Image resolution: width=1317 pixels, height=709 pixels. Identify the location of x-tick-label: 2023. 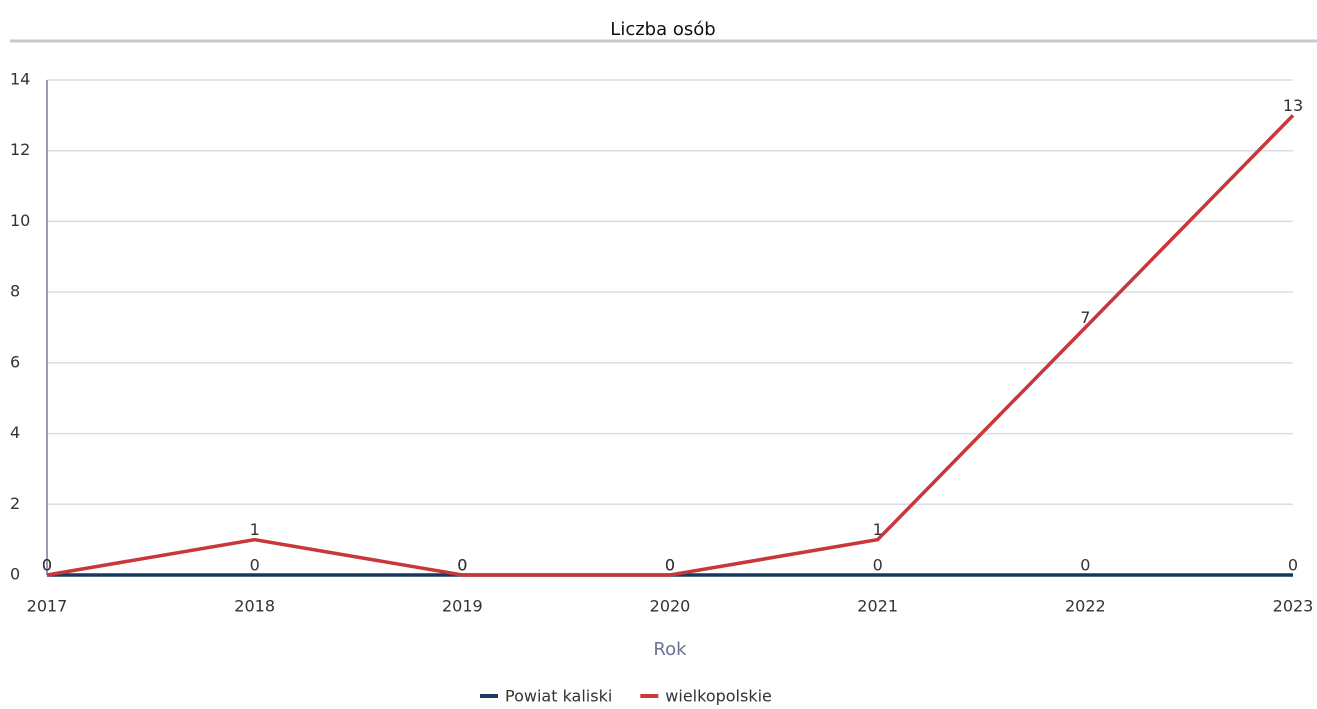
(1293, 606).